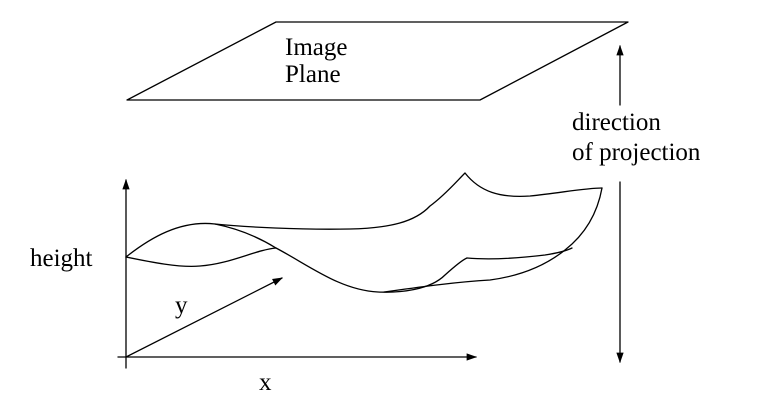  I want to click on image-plane-label-line1: Image, so click(316, 47).